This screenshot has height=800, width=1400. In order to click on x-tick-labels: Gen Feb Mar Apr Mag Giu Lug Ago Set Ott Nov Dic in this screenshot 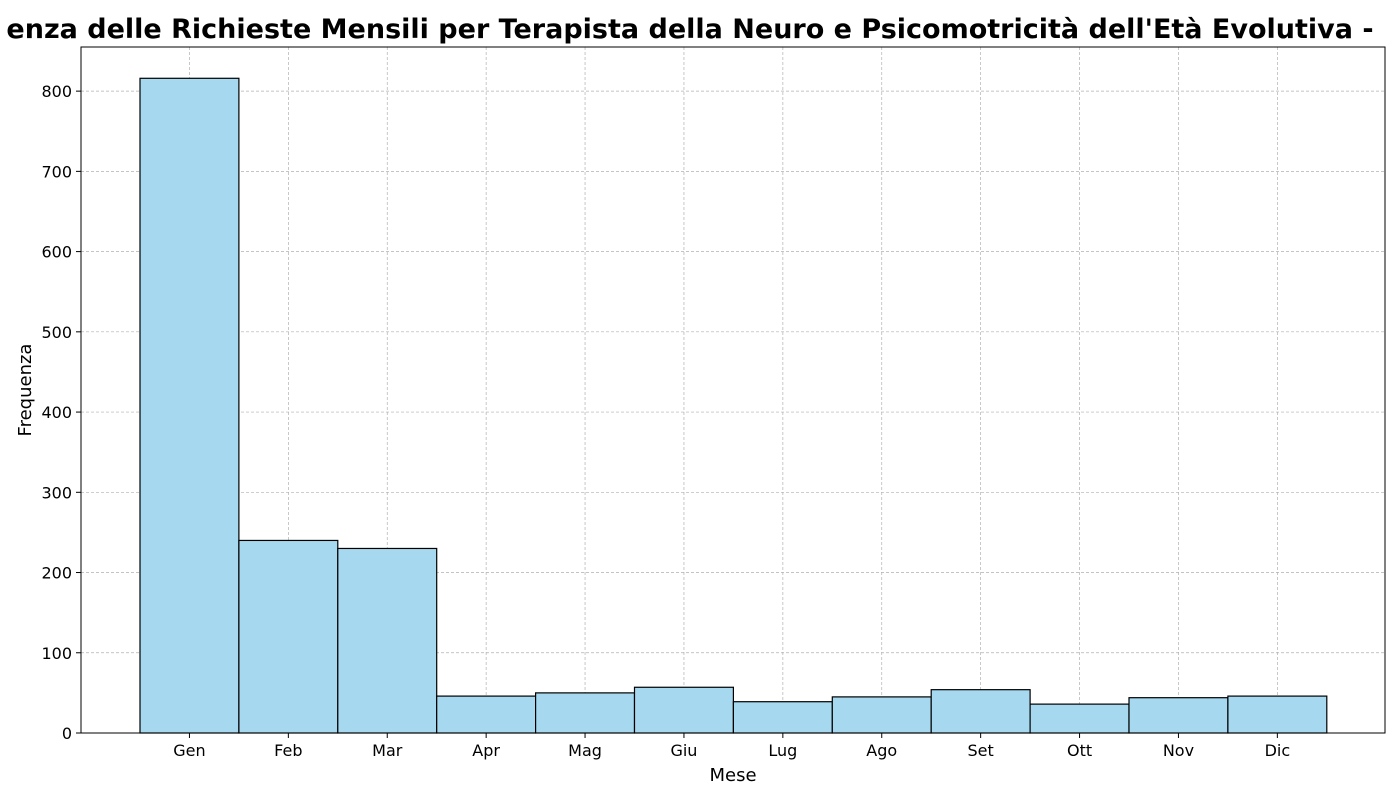, I will do `click(731, 746)`.